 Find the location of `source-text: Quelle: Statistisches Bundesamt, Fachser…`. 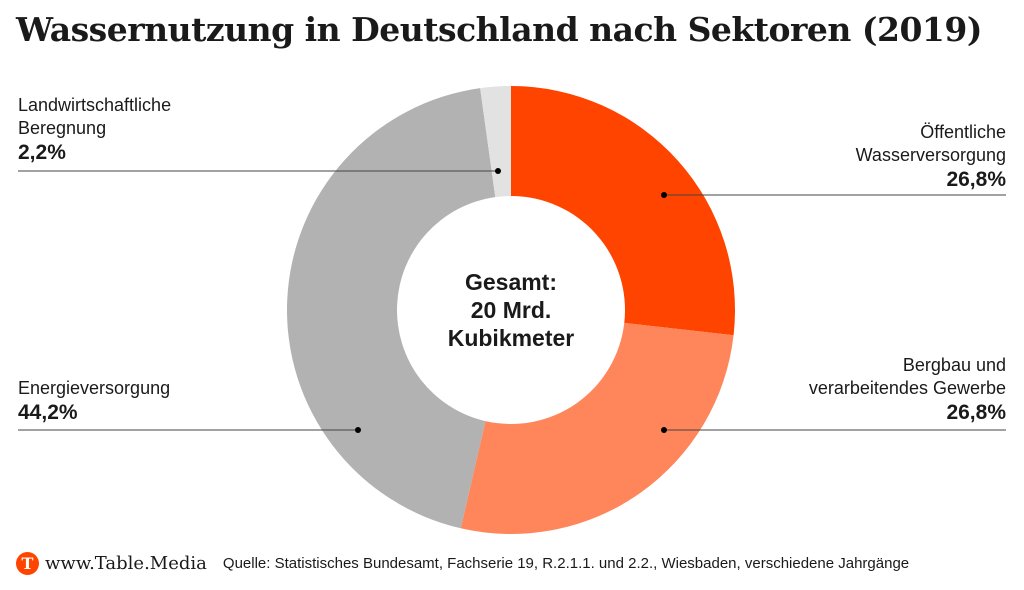

source-text: Quelle: Statistisches Bundesamt, Fachser… is located at coordinates (566, 563).